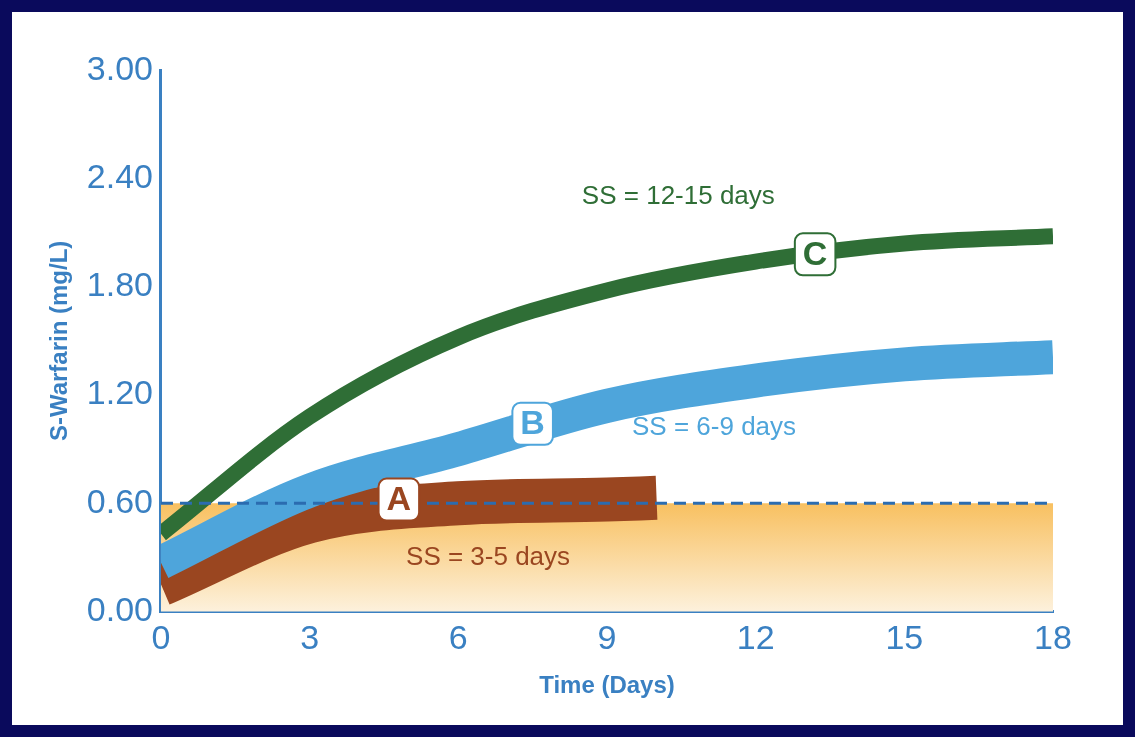 Image resolution: width=1135 pixels, height=737 pixels. Describe the element at coordinates (119, 284) in the screenshot. I see `y-tick-label: 1.80` at that location.